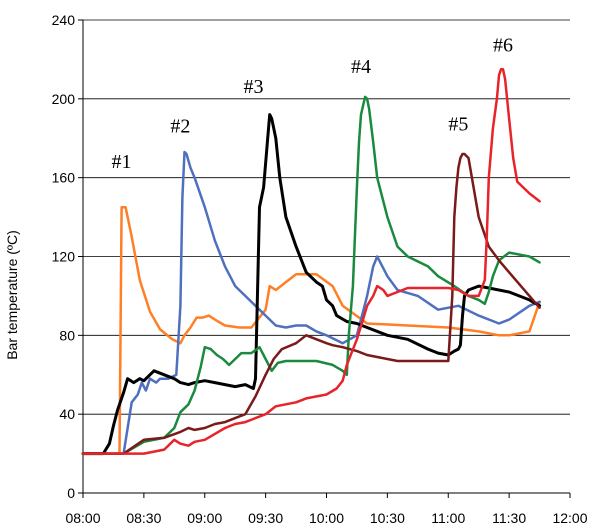 Image resolution: width=596 pixels, height=527 pixels. I want to click on y-axis-label: Bar temperature (ºC), so click(12, 295).